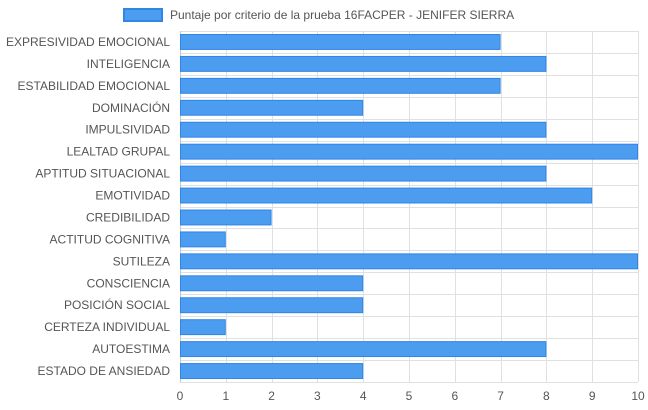  I want to click on category-label: CERTEZA INDIVIDUAL, so click(107, 327).